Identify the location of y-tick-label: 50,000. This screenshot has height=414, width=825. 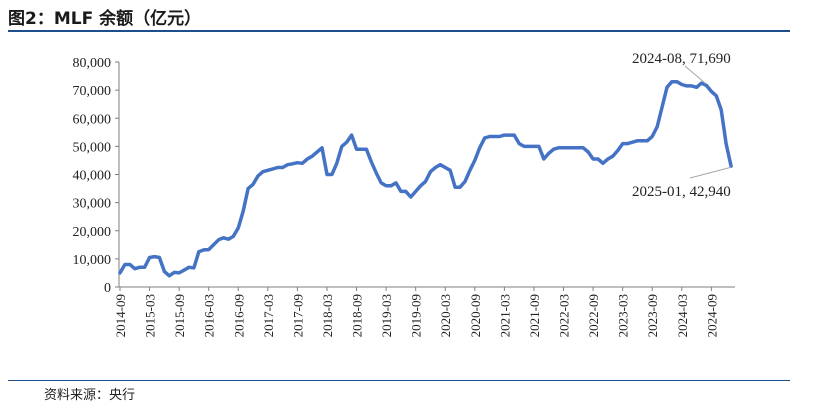
(92, 147).